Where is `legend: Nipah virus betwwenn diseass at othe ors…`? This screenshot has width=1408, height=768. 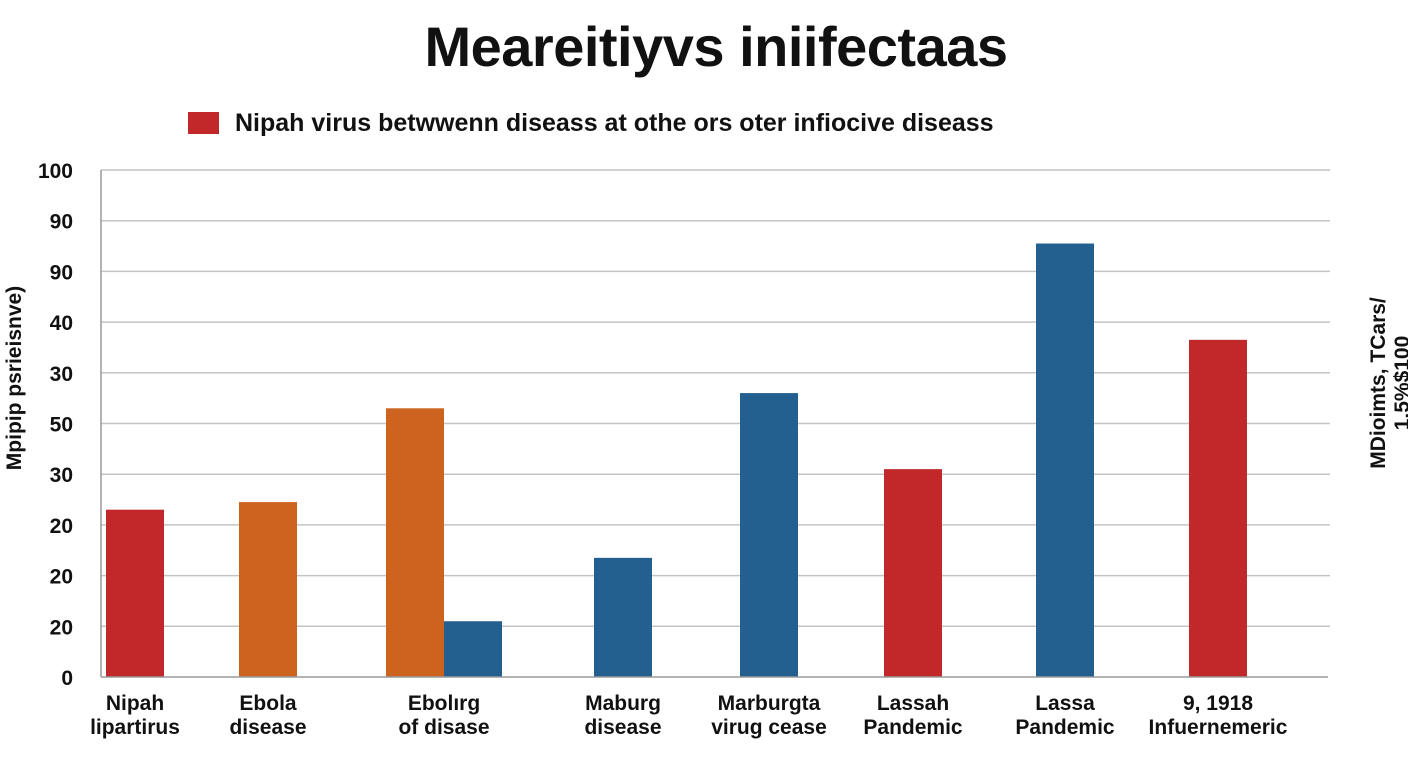 legend: Nipah virus betwwenn diseass at othe ors… is located at coordinates (591, 123).